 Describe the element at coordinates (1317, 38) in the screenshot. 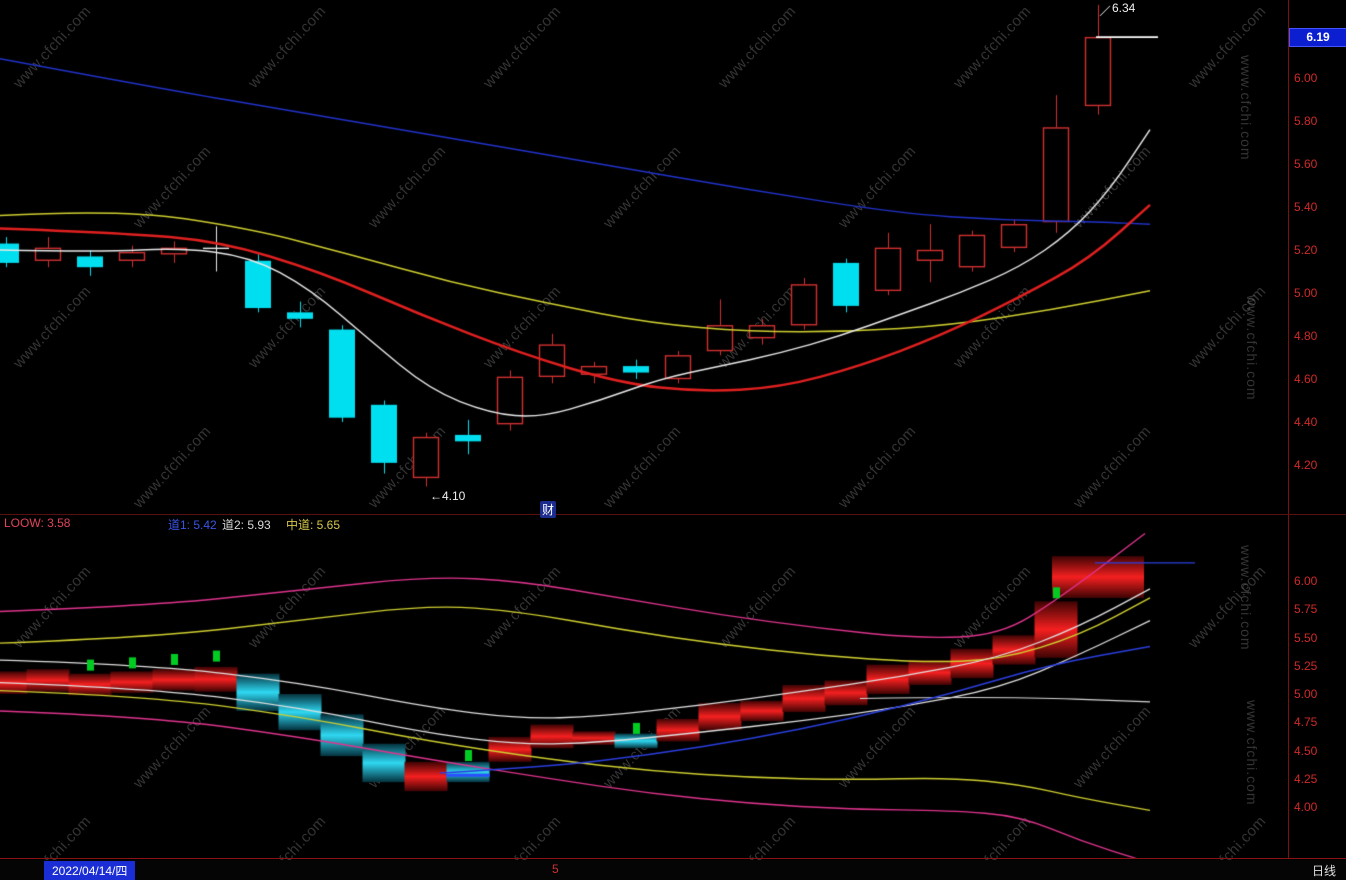

I see `last-price-tag: 6.19` at that location.